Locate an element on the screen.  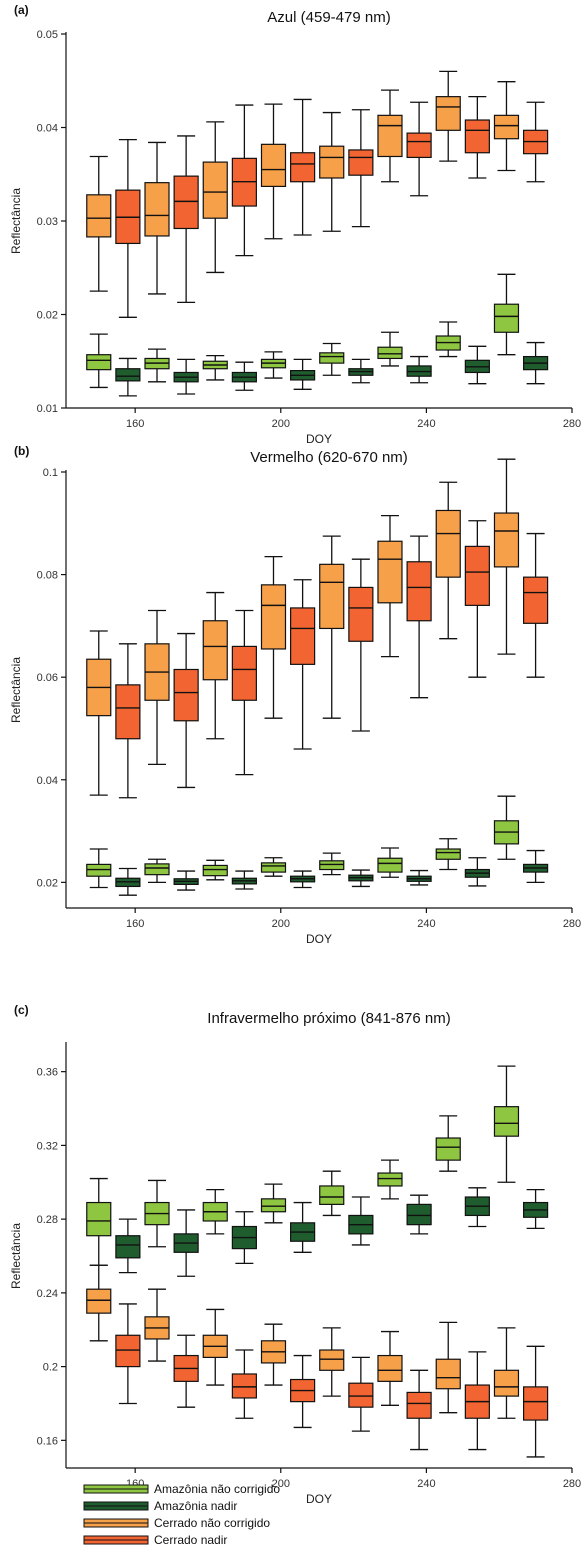
y-tick-label: 0.32 is located at coordinates (47, 1146).